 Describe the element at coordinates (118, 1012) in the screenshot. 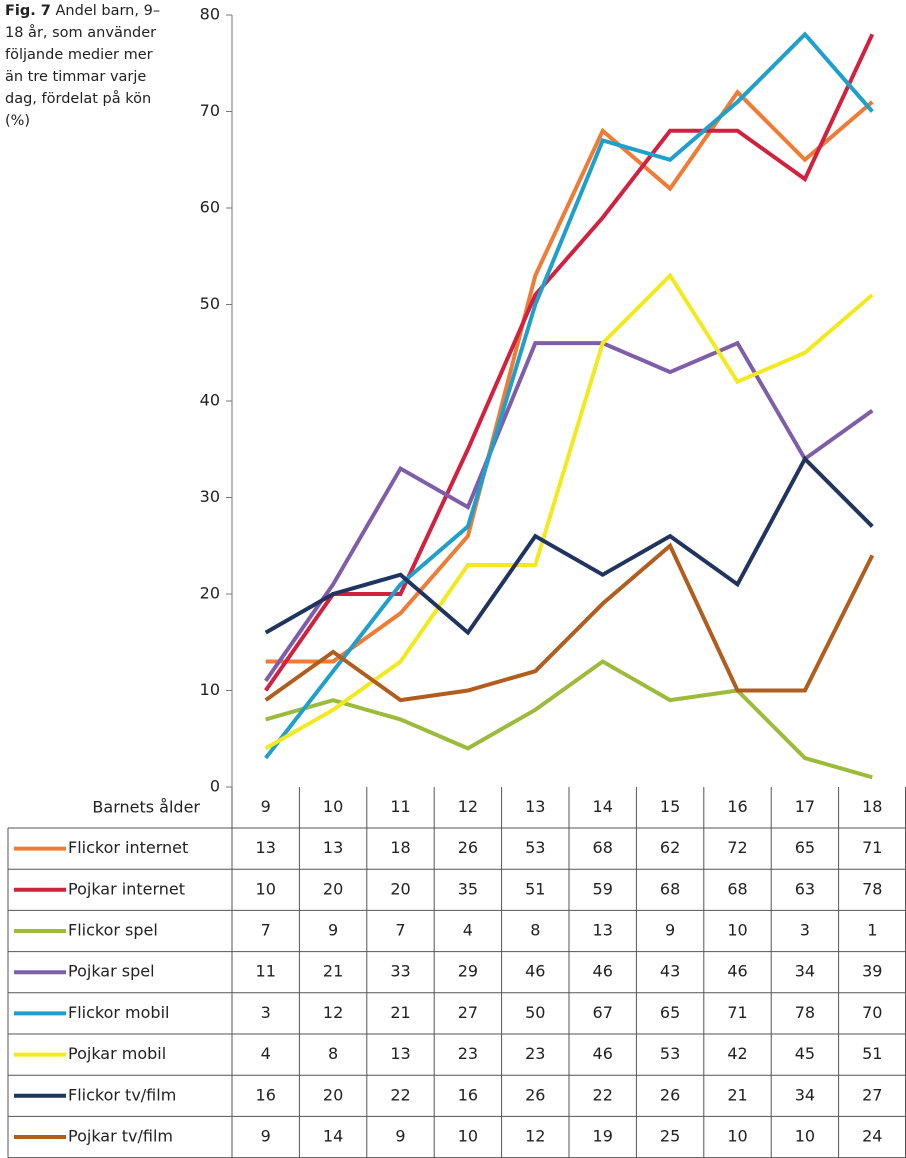

I see `legend-label: Flickor mobil` at that location.